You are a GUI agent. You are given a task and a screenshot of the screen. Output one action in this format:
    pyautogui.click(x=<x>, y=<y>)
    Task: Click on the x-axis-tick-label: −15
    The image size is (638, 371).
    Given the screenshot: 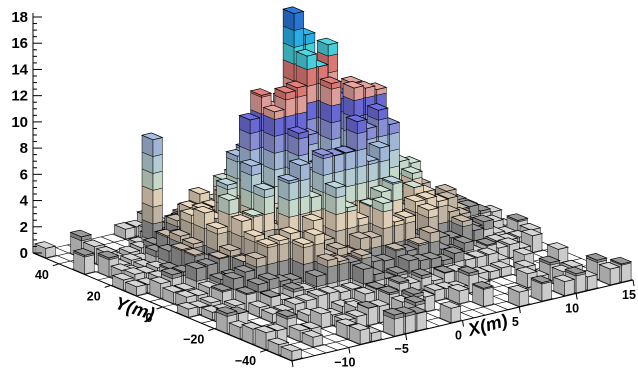 What is the action you would take?
    pyautogui.click(x=287, y=370)
    